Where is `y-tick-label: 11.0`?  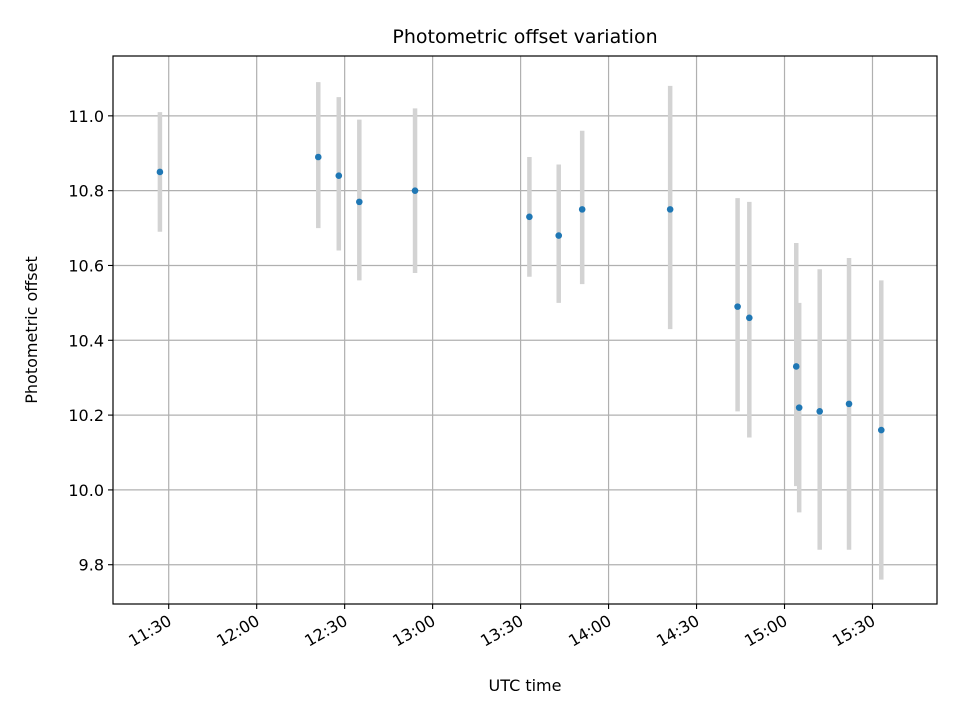
y-tick-label: 11.0 is located at coordinates (86, 116).